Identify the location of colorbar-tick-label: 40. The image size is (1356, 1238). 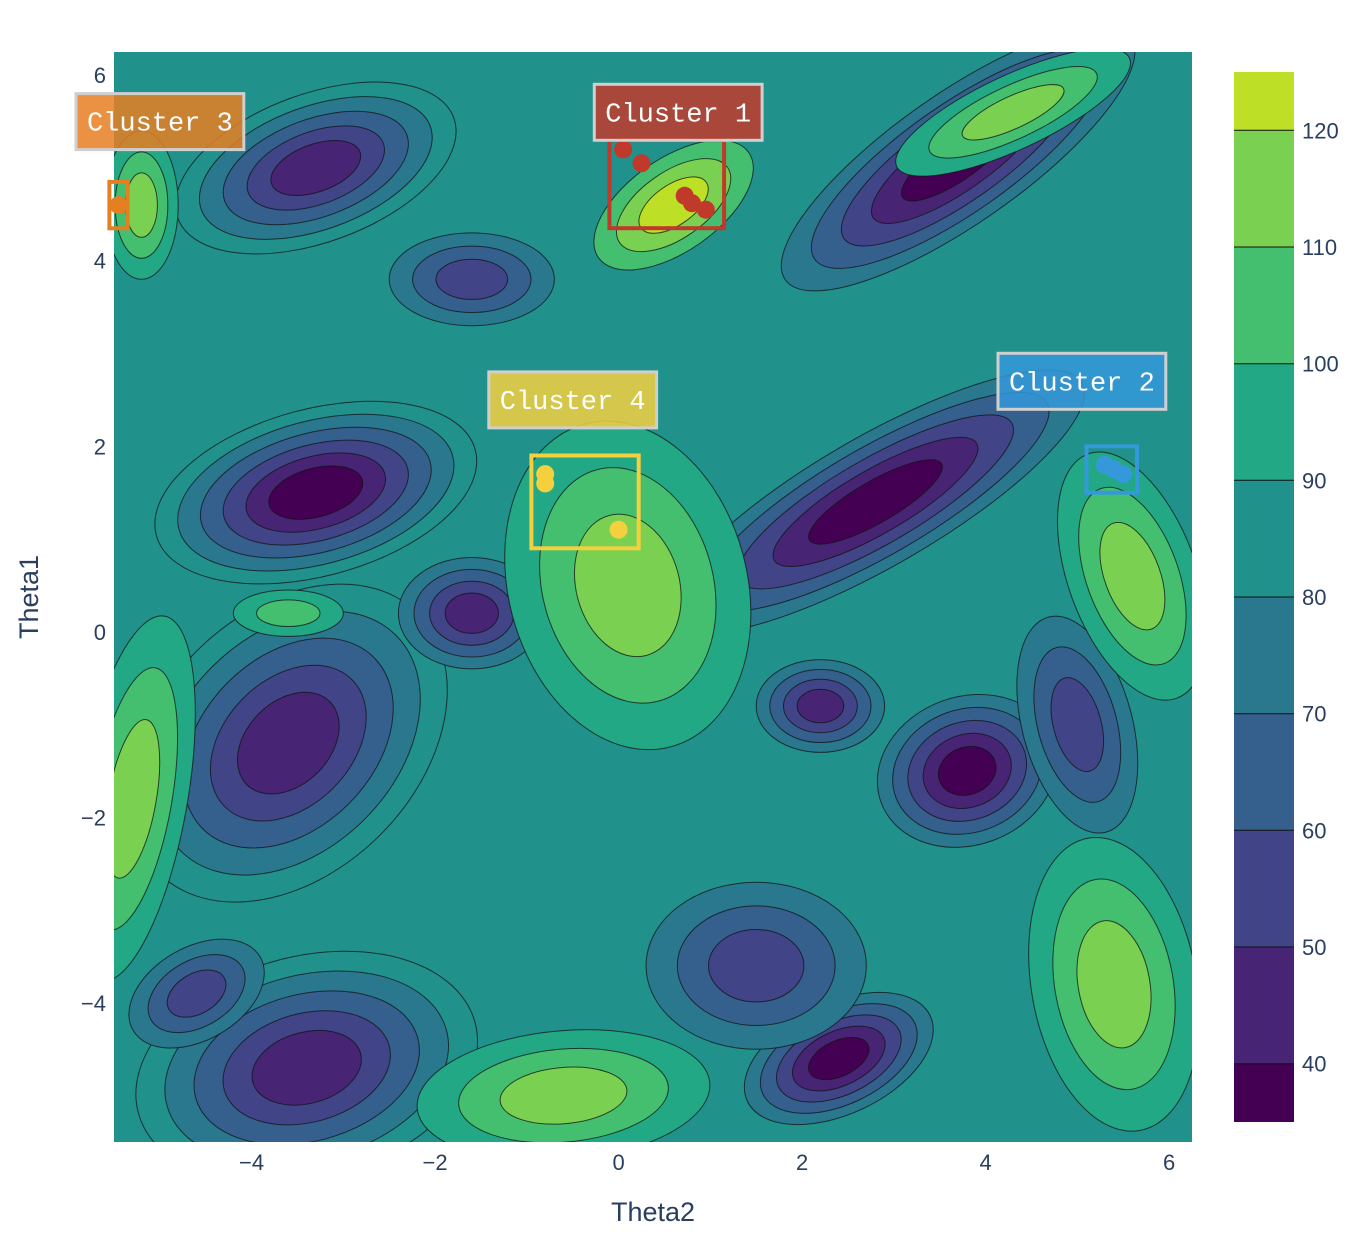
(1314, 1064).